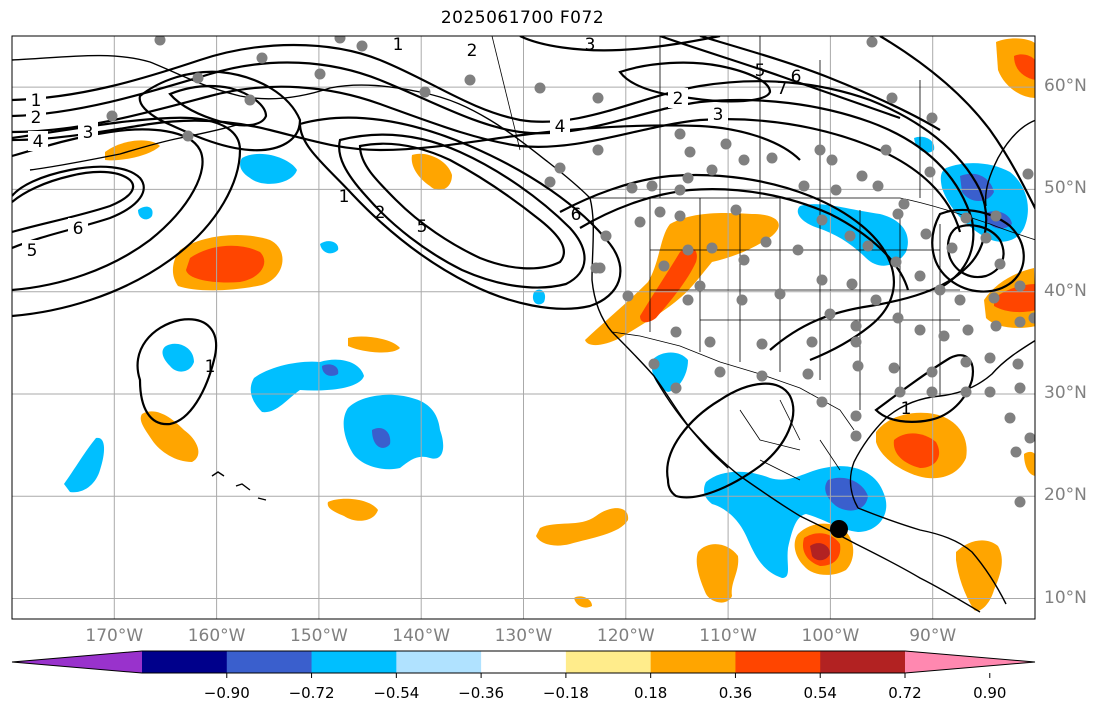  I want to click on baja-peninsula, so click(691, 422).